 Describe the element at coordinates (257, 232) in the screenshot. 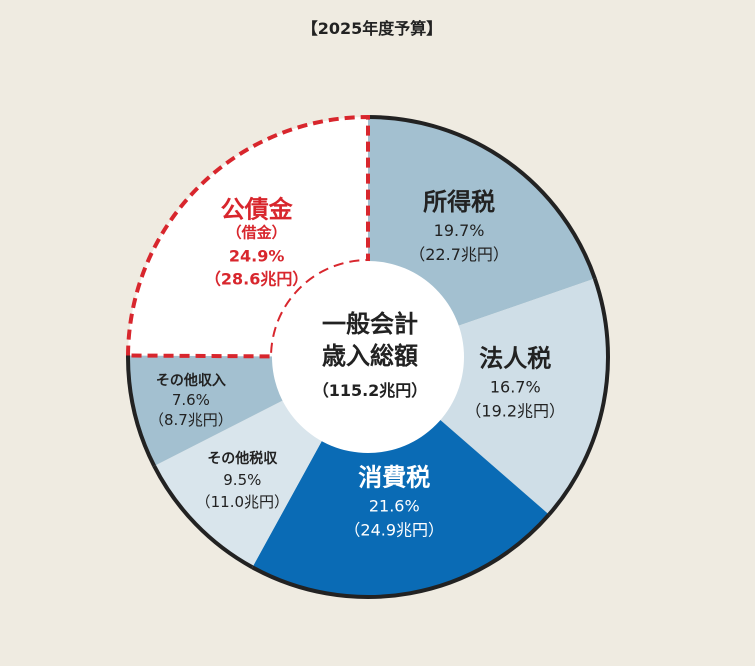

I see `slice-sublabel: （借金）` at that location.